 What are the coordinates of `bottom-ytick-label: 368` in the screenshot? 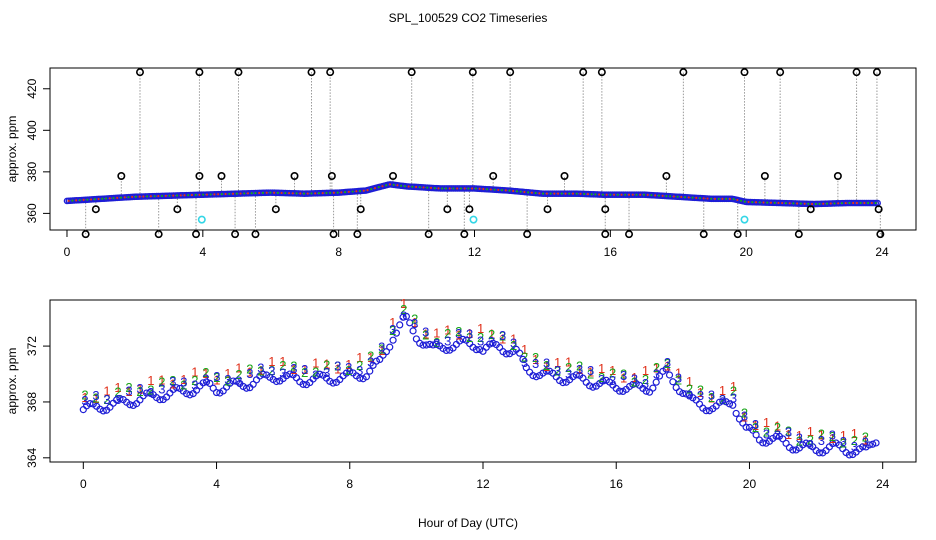 It's located at (32, 402).